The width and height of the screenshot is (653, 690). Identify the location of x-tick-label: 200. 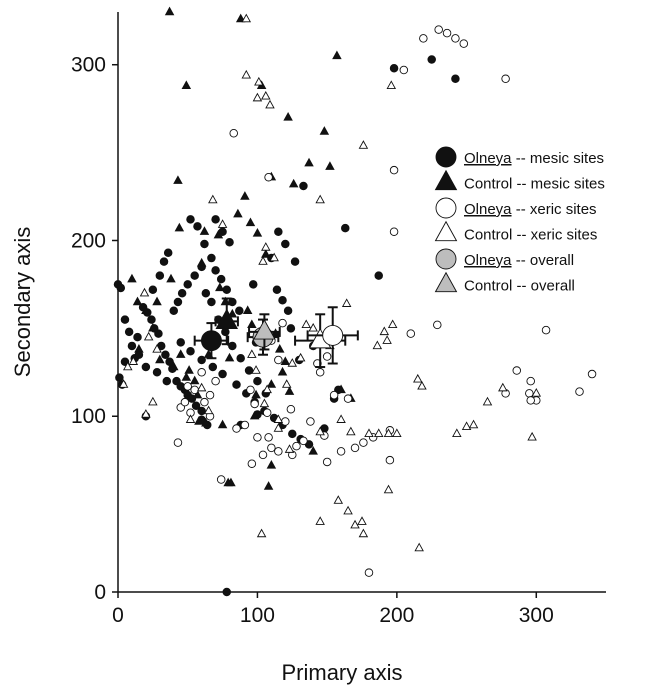
(396, 615).